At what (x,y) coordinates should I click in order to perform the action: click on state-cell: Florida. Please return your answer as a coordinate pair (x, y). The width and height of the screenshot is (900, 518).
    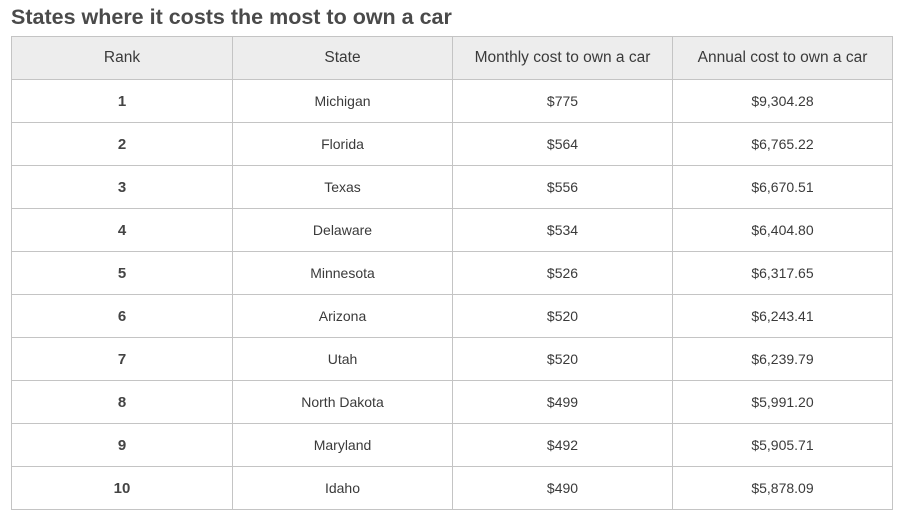
    Looking at the image, I should click on (342, 144).